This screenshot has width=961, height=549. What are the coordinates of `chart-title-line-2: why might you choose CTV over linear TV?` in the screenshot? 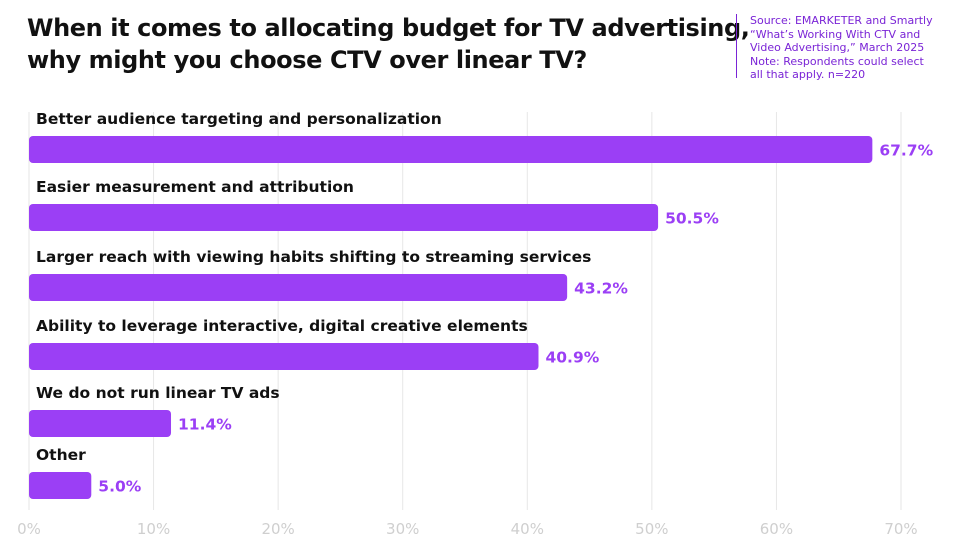 It's located at (307, 60).